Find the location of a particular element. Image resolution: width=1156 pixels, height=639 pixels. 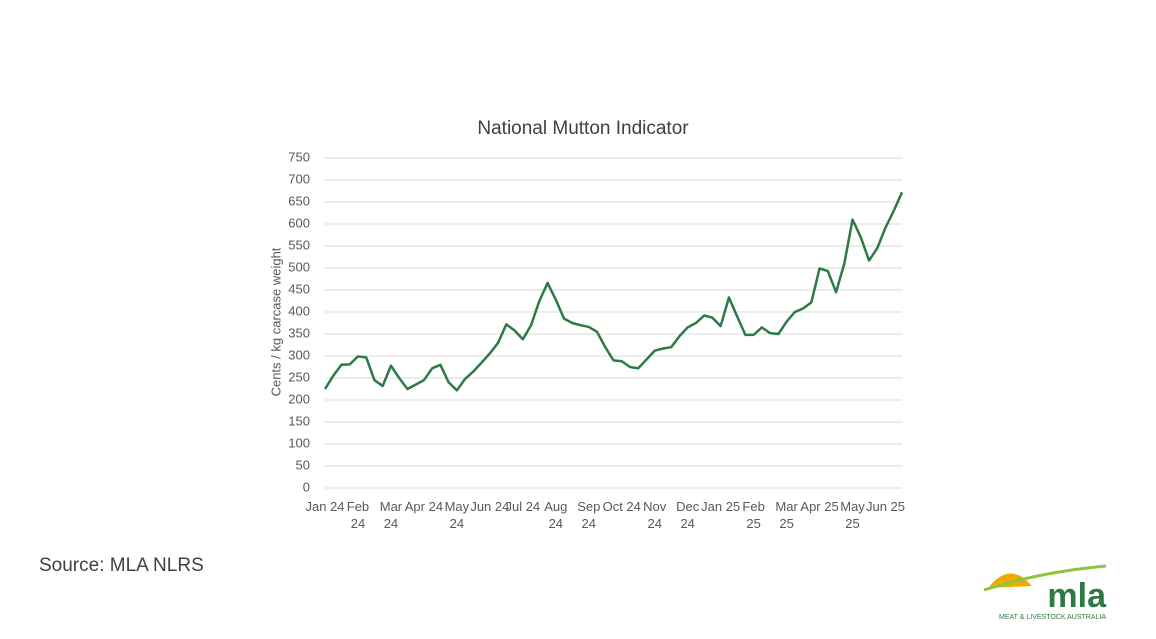

x-tick-label: Apr 25 is located at coordinates (819, 506).